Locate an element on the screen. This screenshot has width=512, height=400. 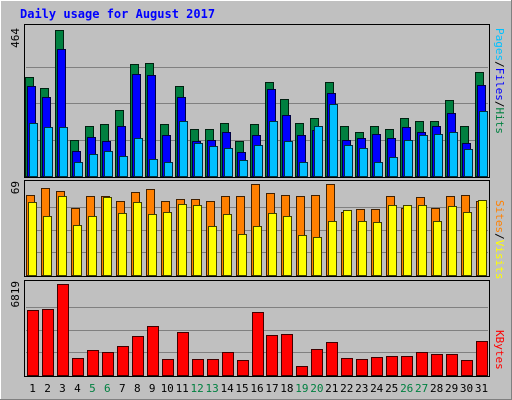
ymax-label-visits: 69 is located at coordinates (15, 187).